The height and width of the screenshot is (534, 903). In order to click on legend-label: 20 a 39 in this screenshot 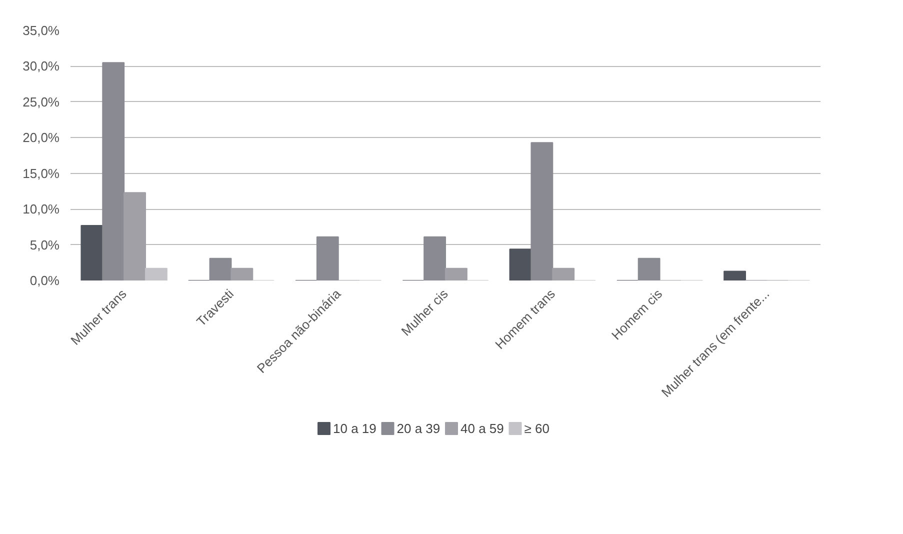, I will do `click(418, 428)`.